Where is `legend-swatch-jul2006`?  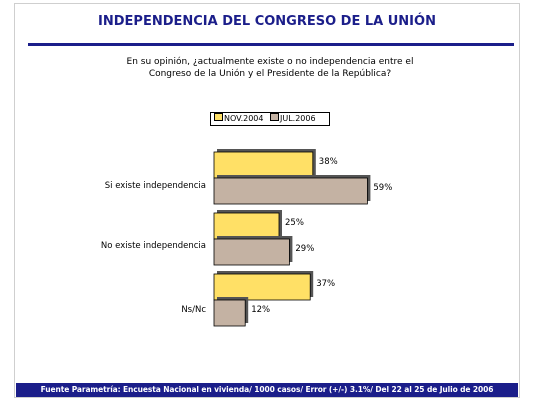
legend-swatch-jul2006 is located at coordinates (274, 117).